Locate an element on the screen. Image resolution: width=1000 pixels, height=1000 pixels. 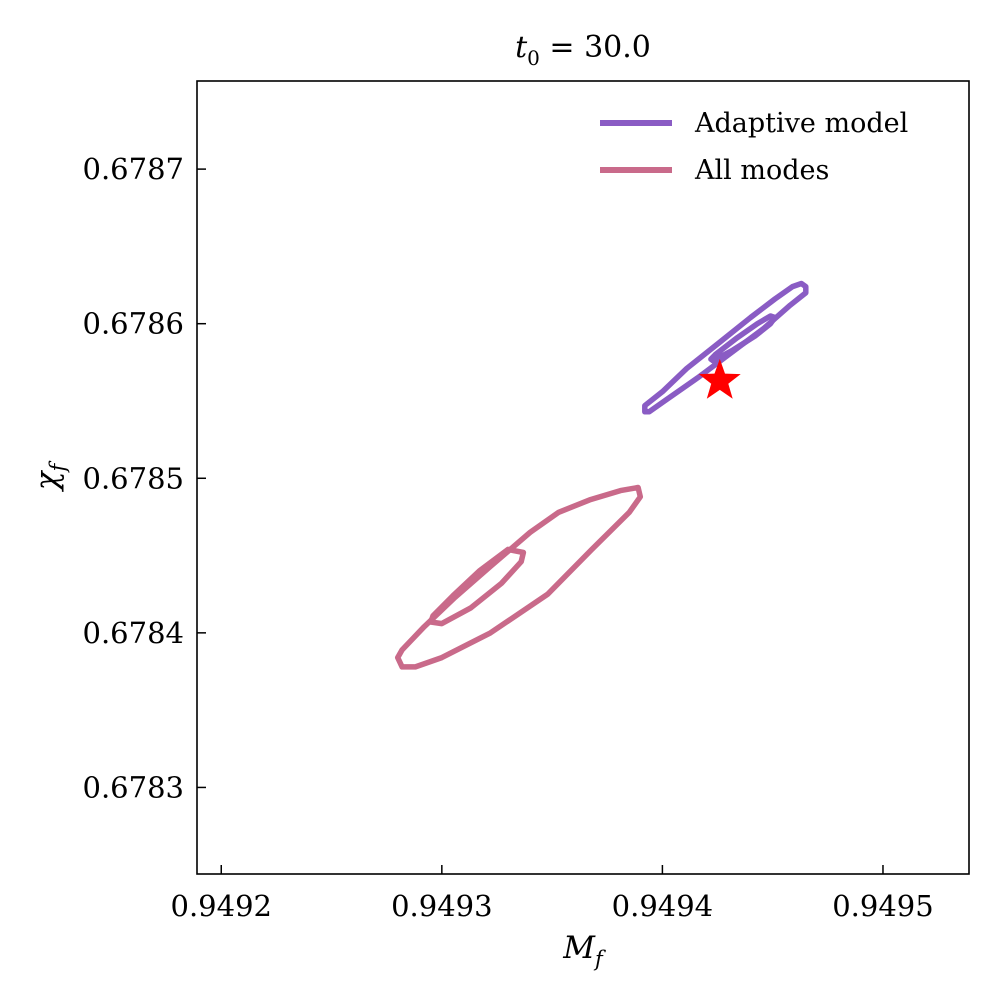
x-axis-label-variable: M is located at coordinates (579, 948).